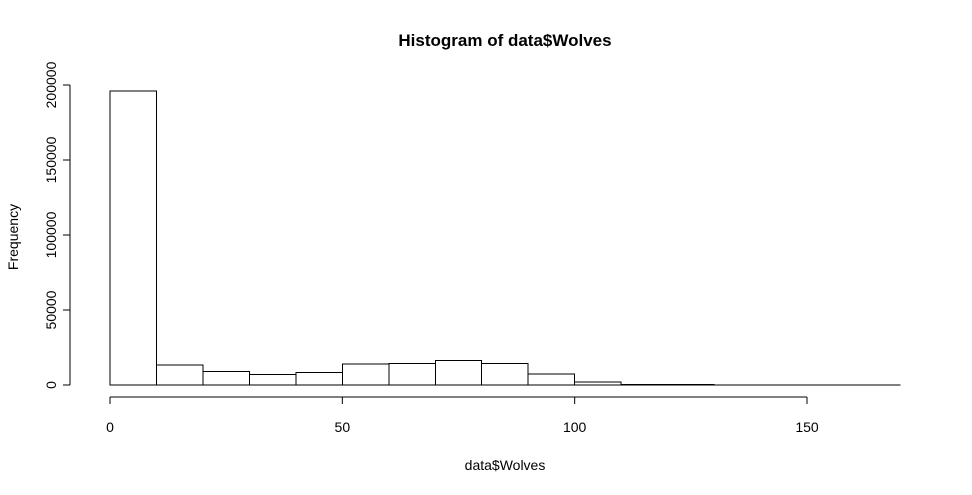 The height and width of the screenshot is (495, 972). Describe the element at coordinates (51, 84) in the screenshot. I see `y-tick-label: 200000` at that location.